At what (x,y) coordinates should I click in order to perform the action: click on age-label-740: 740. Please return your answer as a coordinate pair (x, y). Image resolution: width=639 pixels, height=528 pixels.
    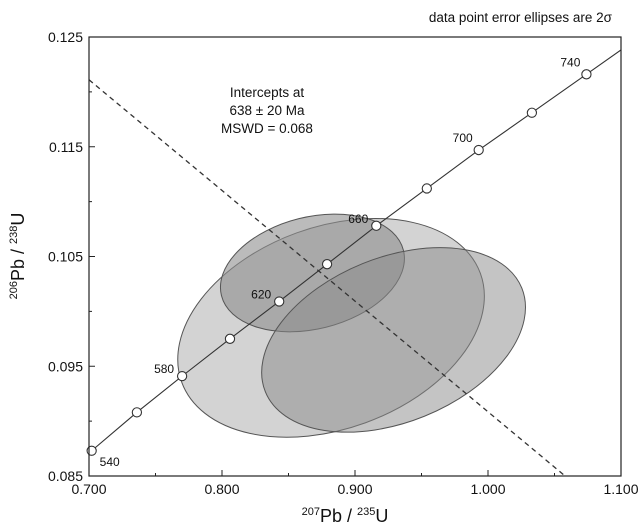
    Looking at the image, I should click on (570, 62).